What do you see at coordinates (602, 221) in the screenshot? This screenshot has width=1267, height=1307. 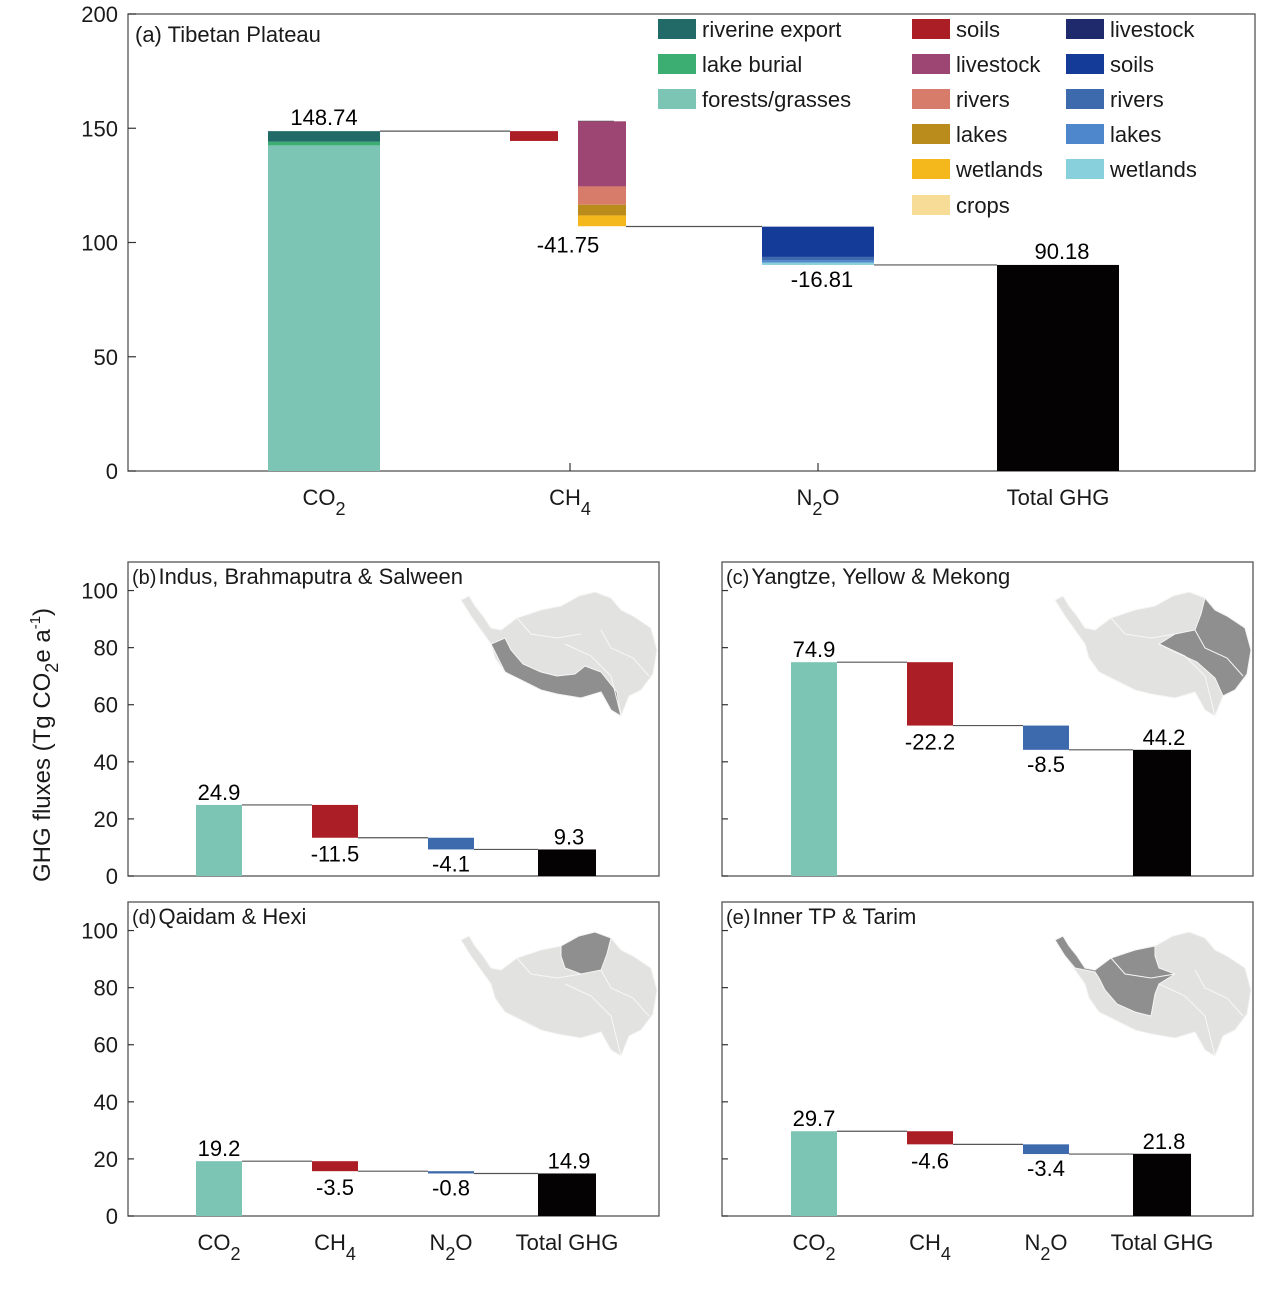 I see `bar-ch4-wetlands` at bounding box center [602, 221].